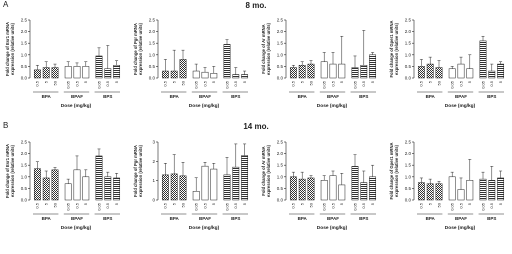 Image resolution: width=512 pixels, height=254 pixels. I want to click on y-tick-label: 3, so click(153, 142).